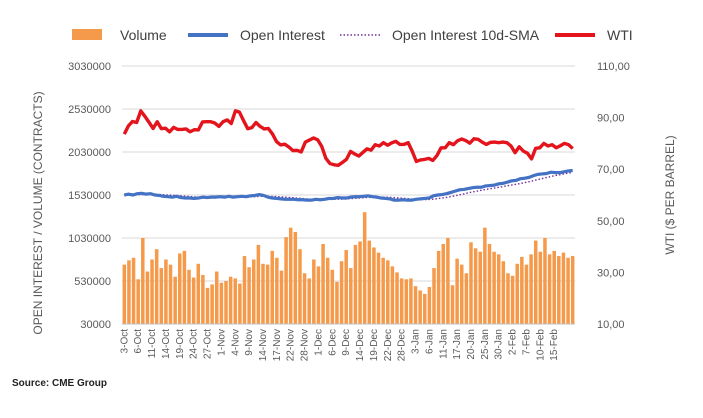 This screenshot has height=418, width=703. Describe the element at coordinates (89, 153) in the screenshot. I see `y-left-tick-label: 2030000` at that location.